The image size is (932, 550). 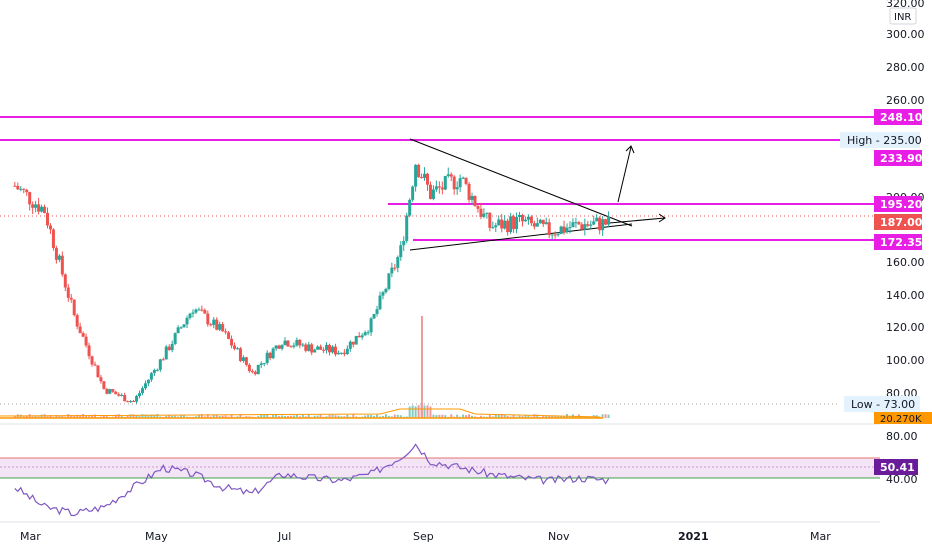 What do you see at coordinates (521, 182) in the screenshot?
I see `upper-trendline` at bounding box center [521, 182].